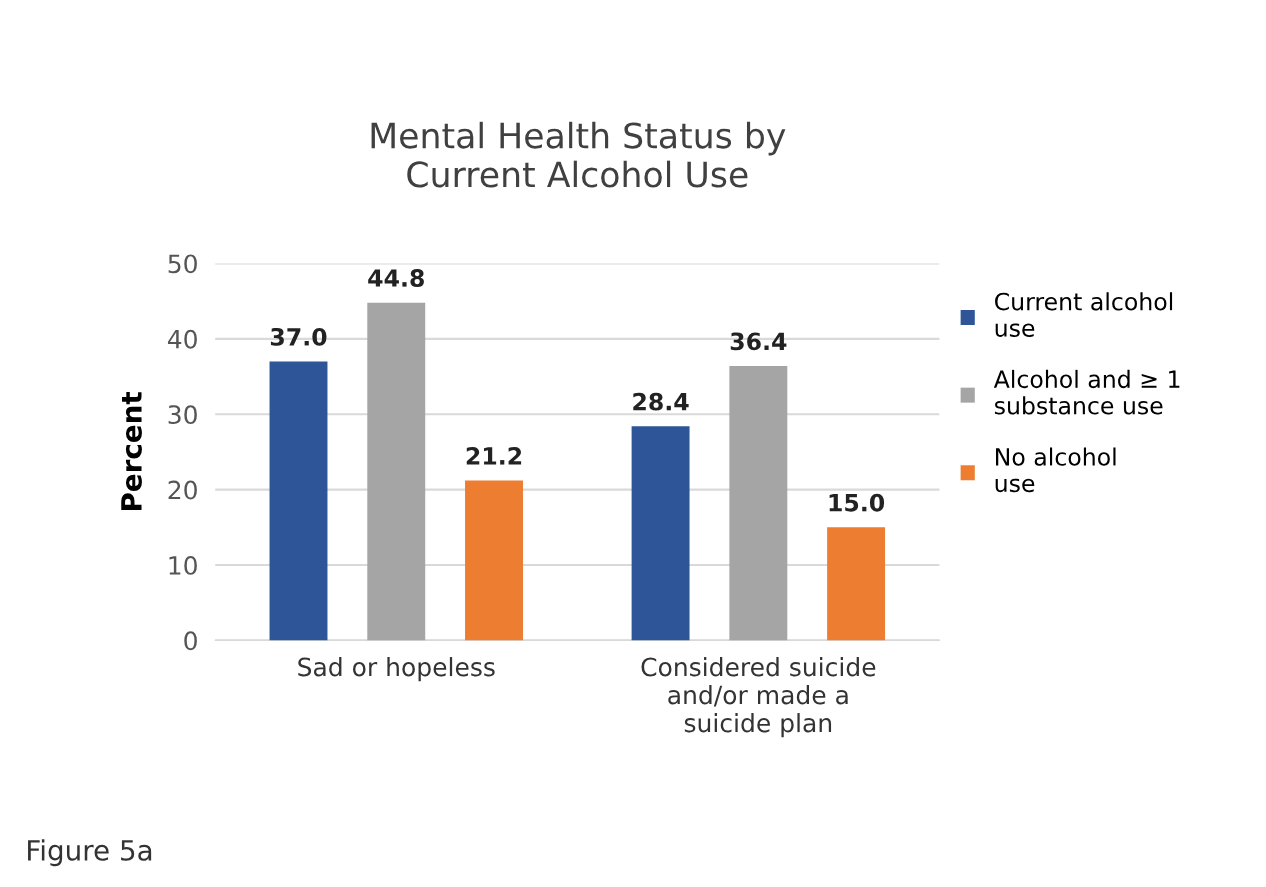 The image size is (1266, 887). I want to click on legend-label: Alcohol and ≥ 1 substance use, so click(1086, 392).